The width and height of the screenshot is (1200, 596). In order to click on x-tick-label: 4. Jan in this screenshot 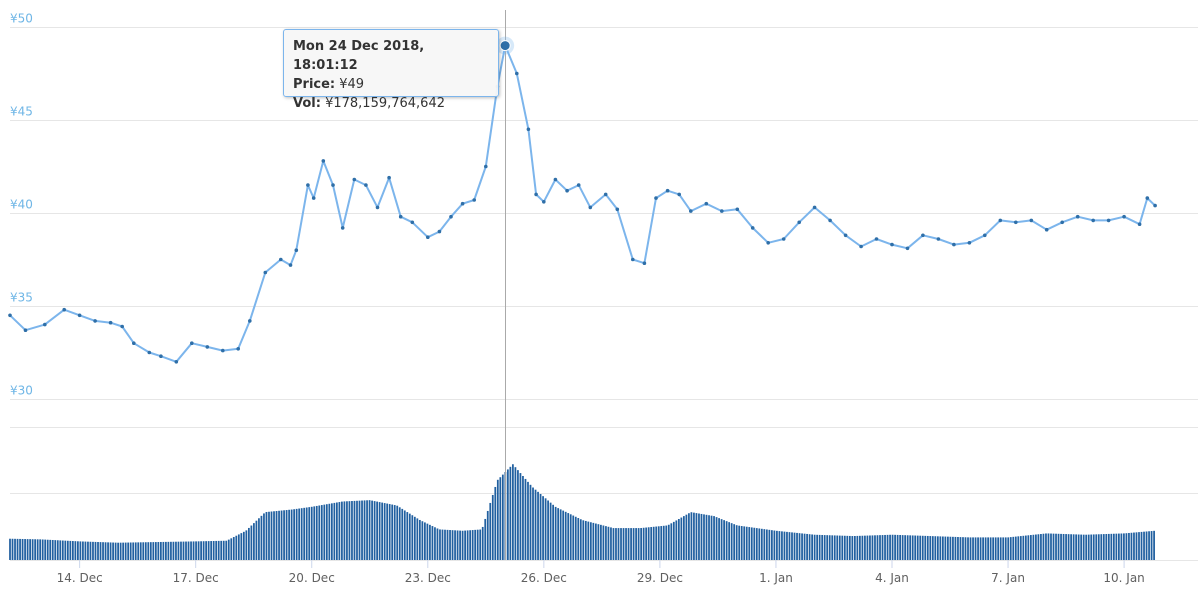, I will do `click(892, 578)`.